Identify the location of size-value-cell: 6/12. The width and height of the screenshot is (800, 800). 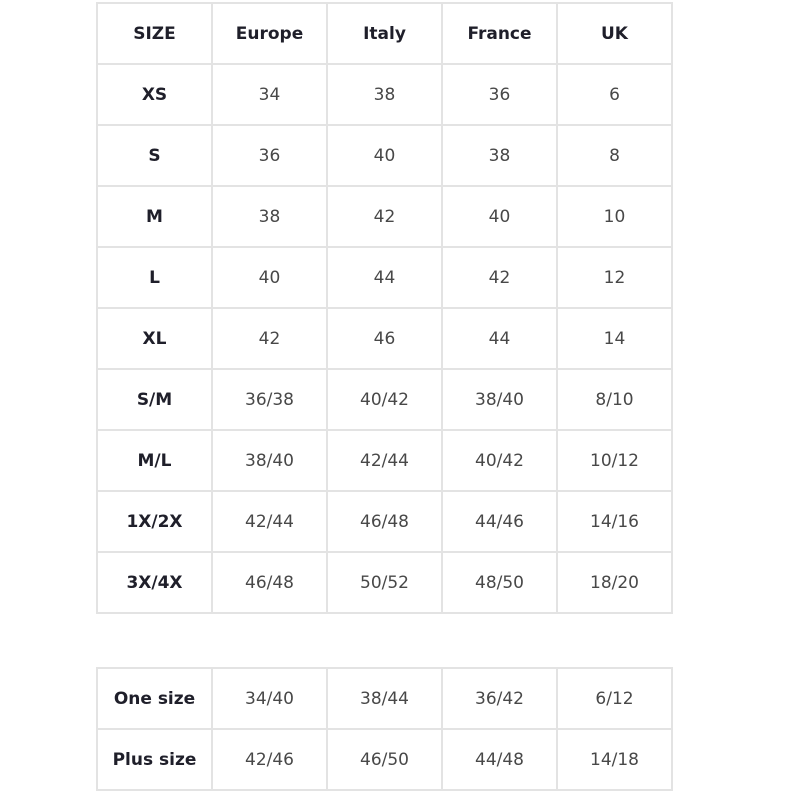
(614, 698).